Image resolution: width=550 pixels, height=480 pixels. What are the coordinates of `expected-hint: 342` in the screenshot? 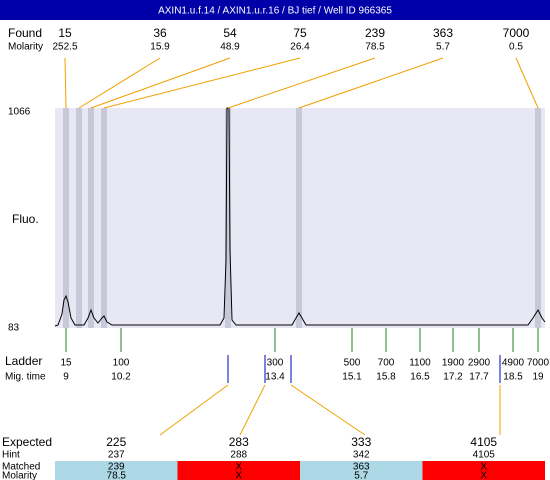 It's located at (361, 455).